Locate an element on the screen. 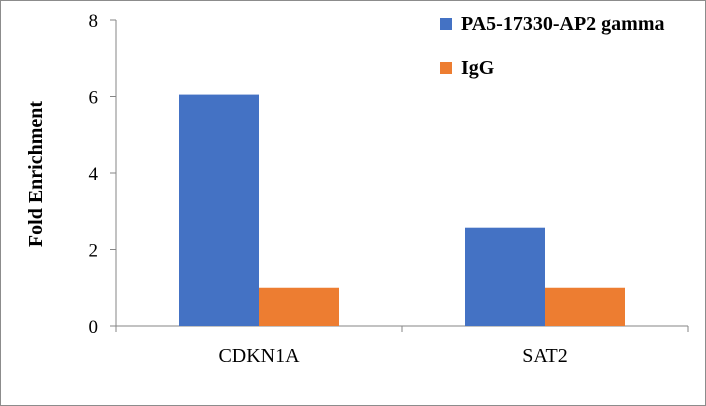 The image size is (706, 406). y-tick-label: 2 is located at coordinates (94, 251).